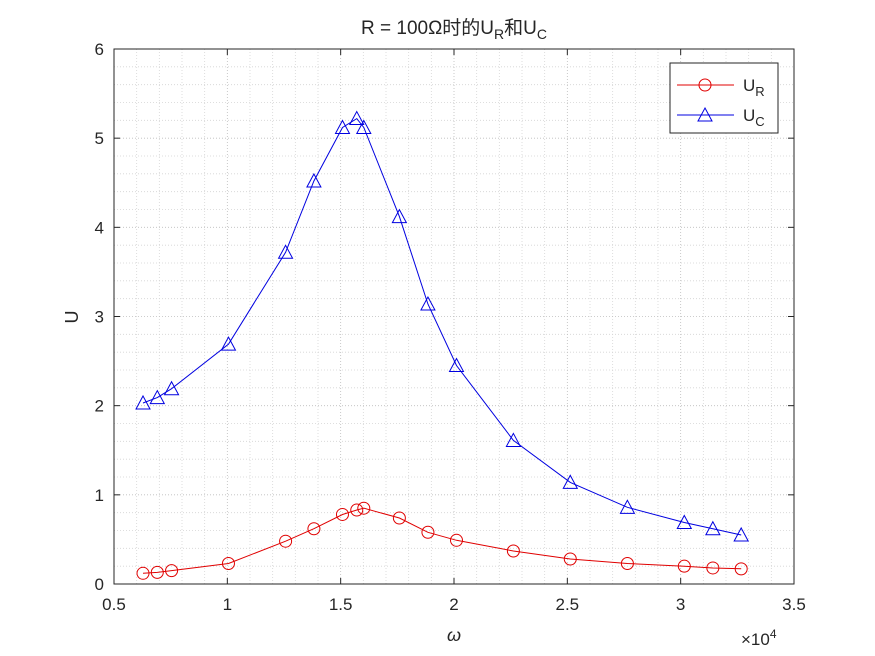  Describe the element at coordinates (454, 29) in the screenshot. I see `chart-title: R = 100Ω时的UR和UC` at that location.